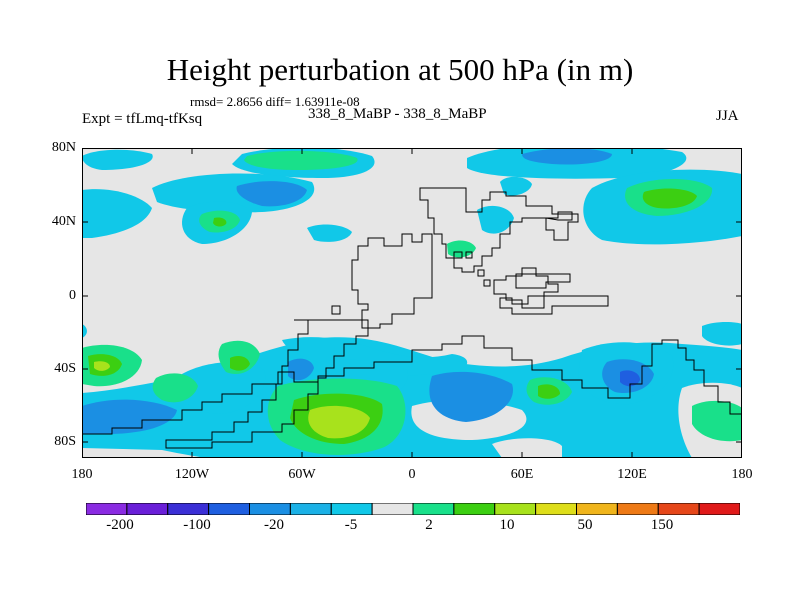 The width and height of the screenshot is (800, 600). Describe the element at coordinates (559, 216) in the screenshot. I see `coast-greenland` at that location.